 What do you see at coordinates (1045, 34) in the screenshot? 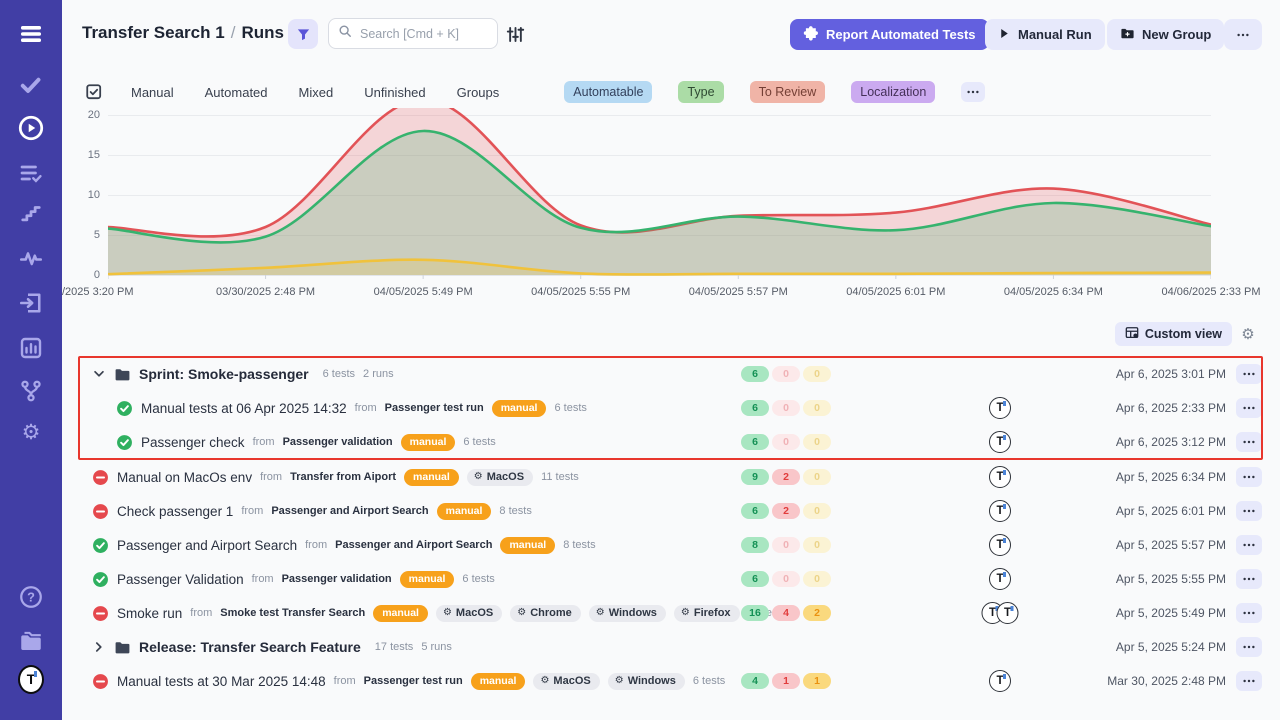
I see `manual-run-button: Manual Run` at bounding box center [1045, 34].